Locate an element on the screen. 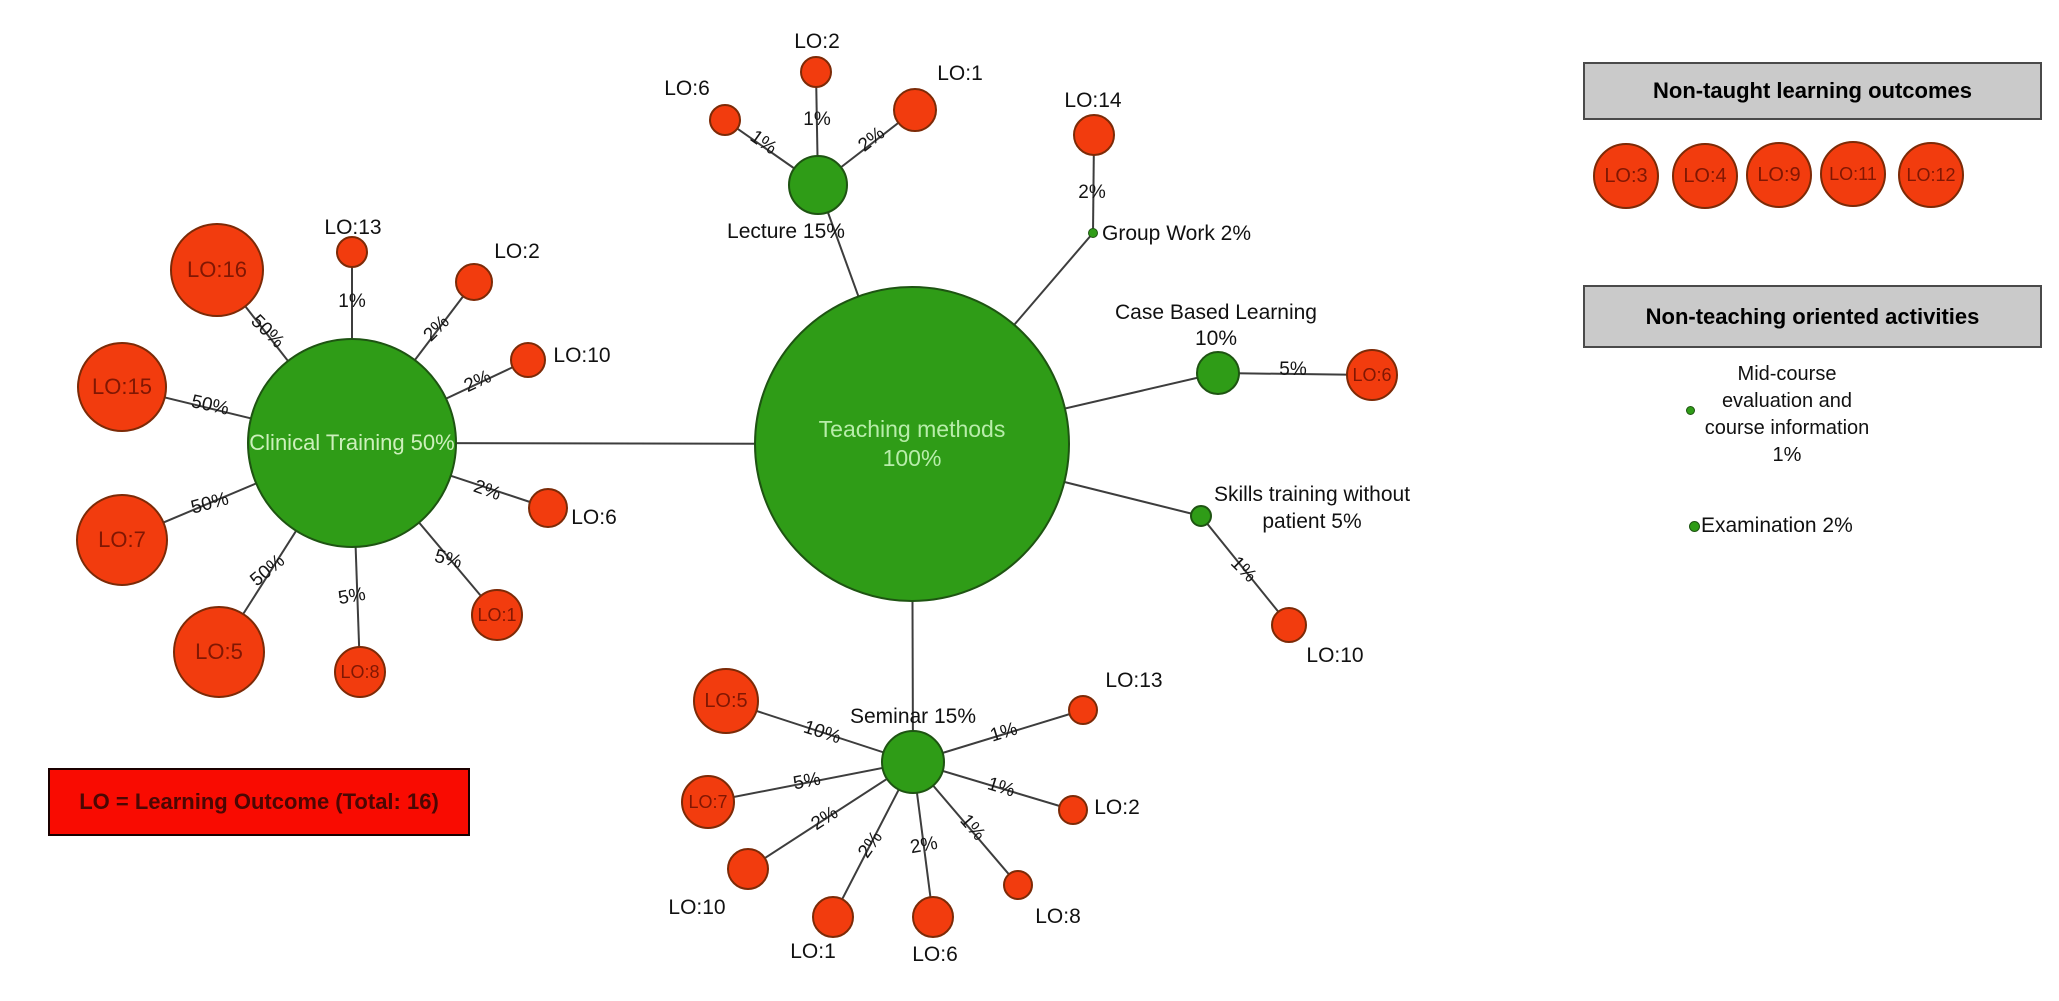  lo-label-seminar-6: LO:6 is located at coordinates (935, 954).